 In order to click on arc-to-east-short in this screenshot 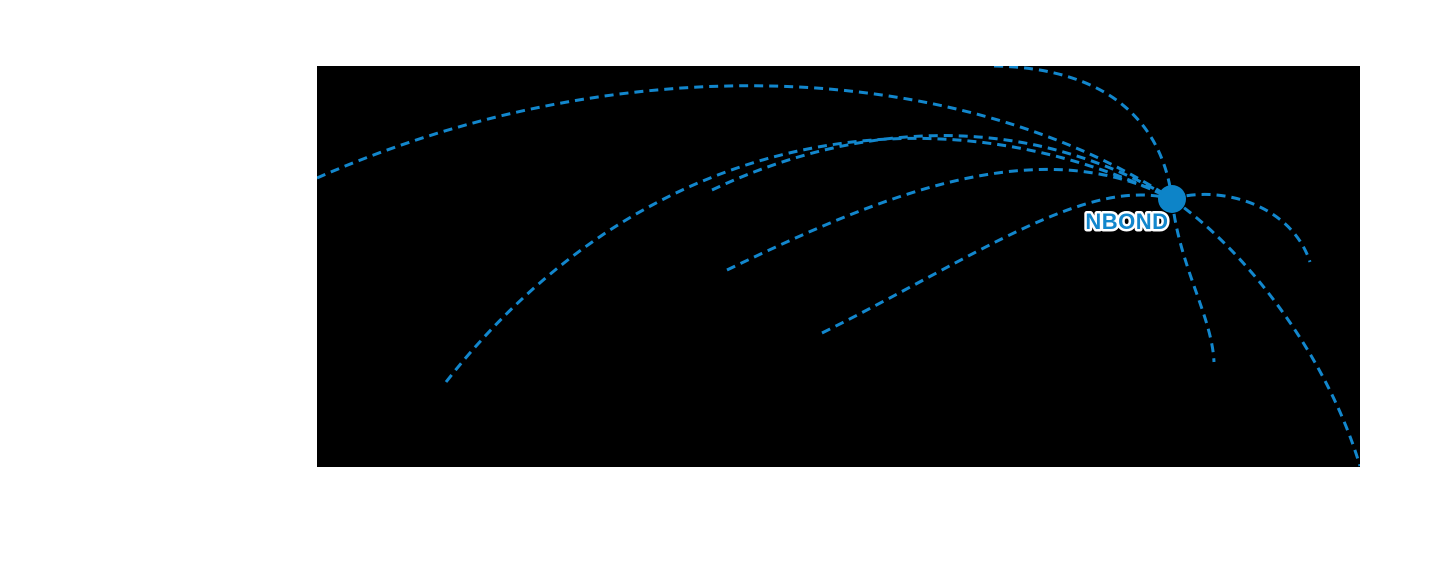, I will do `click(1241, 227)`.